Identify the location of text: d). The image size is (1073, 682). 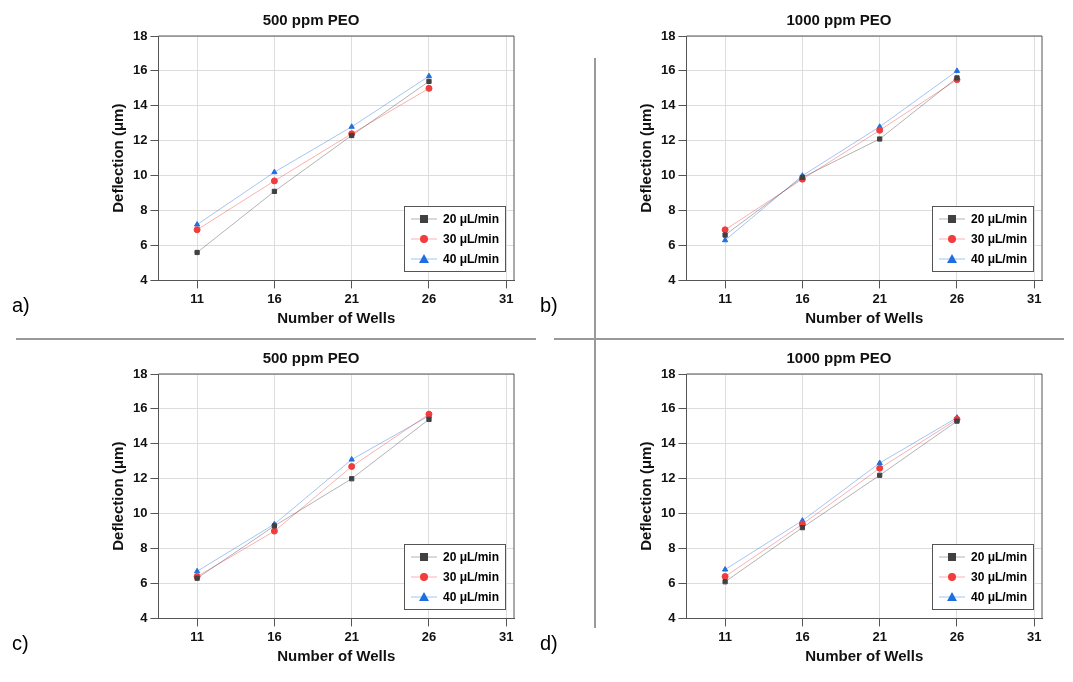
(549, 643).